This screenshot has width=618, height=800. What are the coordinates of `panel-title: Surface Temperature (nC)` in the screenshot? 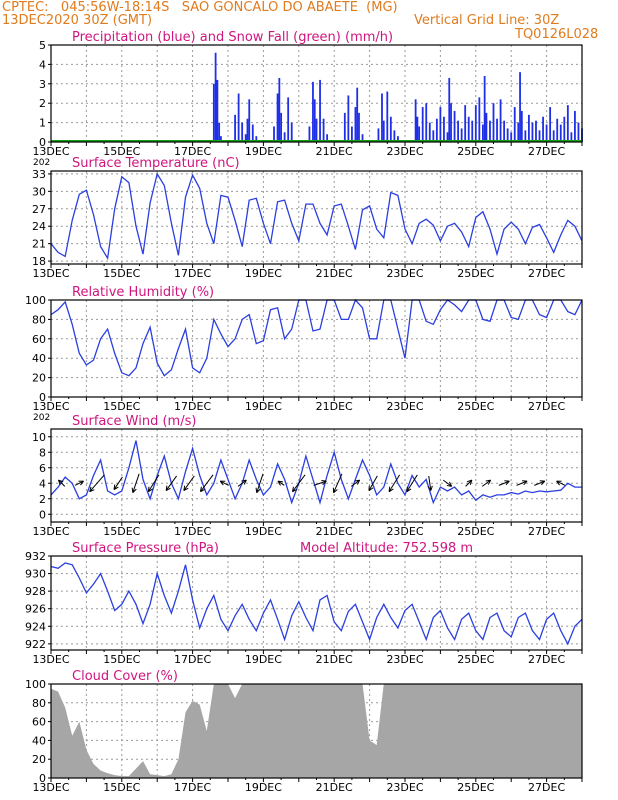 It's located at (156, 163).